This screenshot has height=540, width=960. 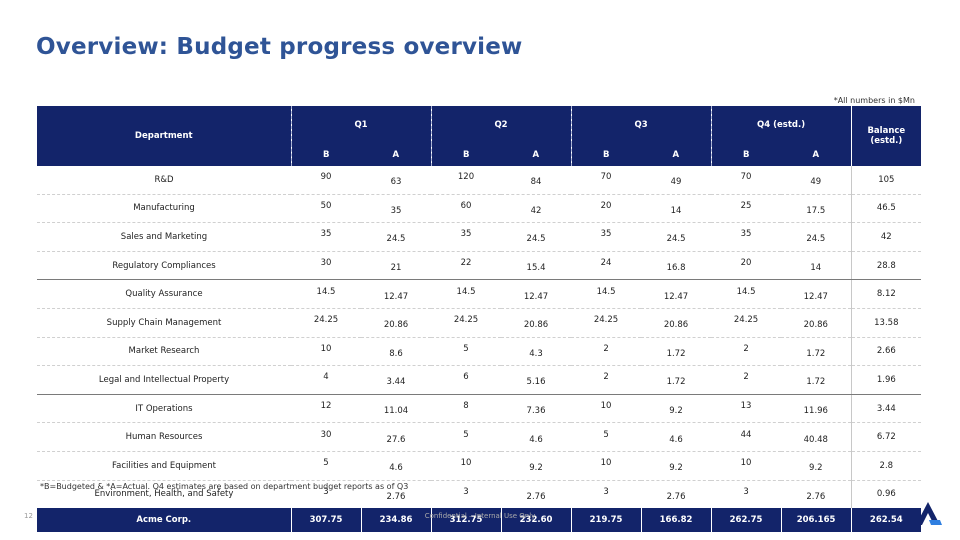 What do you see at coordinates (781, 125) in the screenshot?
I see `quarter-header-q4: Q4 (estd.)` at bounding box center [781, 125].